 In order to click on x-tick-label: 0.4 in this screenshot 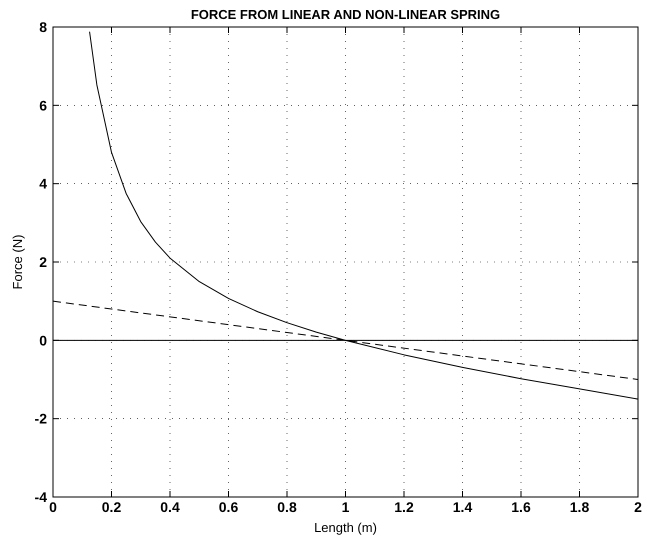, I will do `click(170, 507)`.